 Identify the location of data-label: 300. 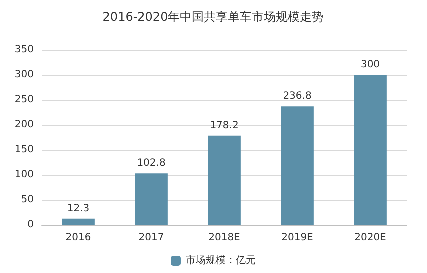
(370, 65).